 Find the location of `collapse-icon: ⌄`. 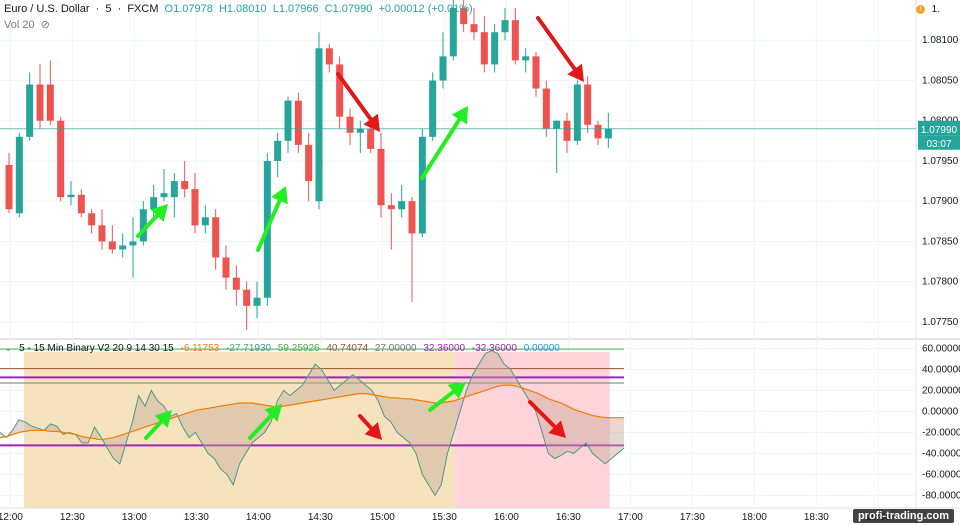

collapse-icon: ⌄ is located at coordinates (8, 348).